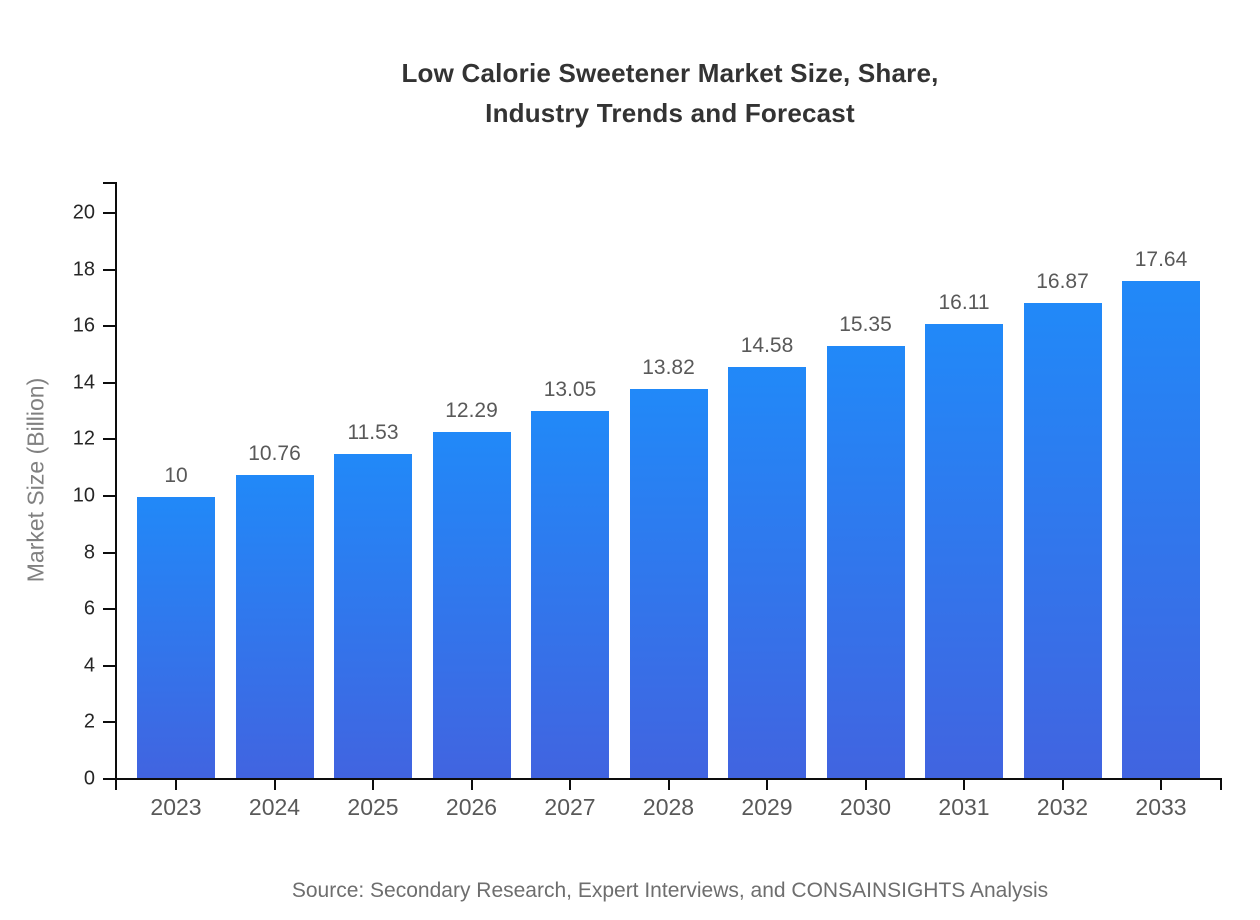  I want to click on bar-2028, so click(668, 583).